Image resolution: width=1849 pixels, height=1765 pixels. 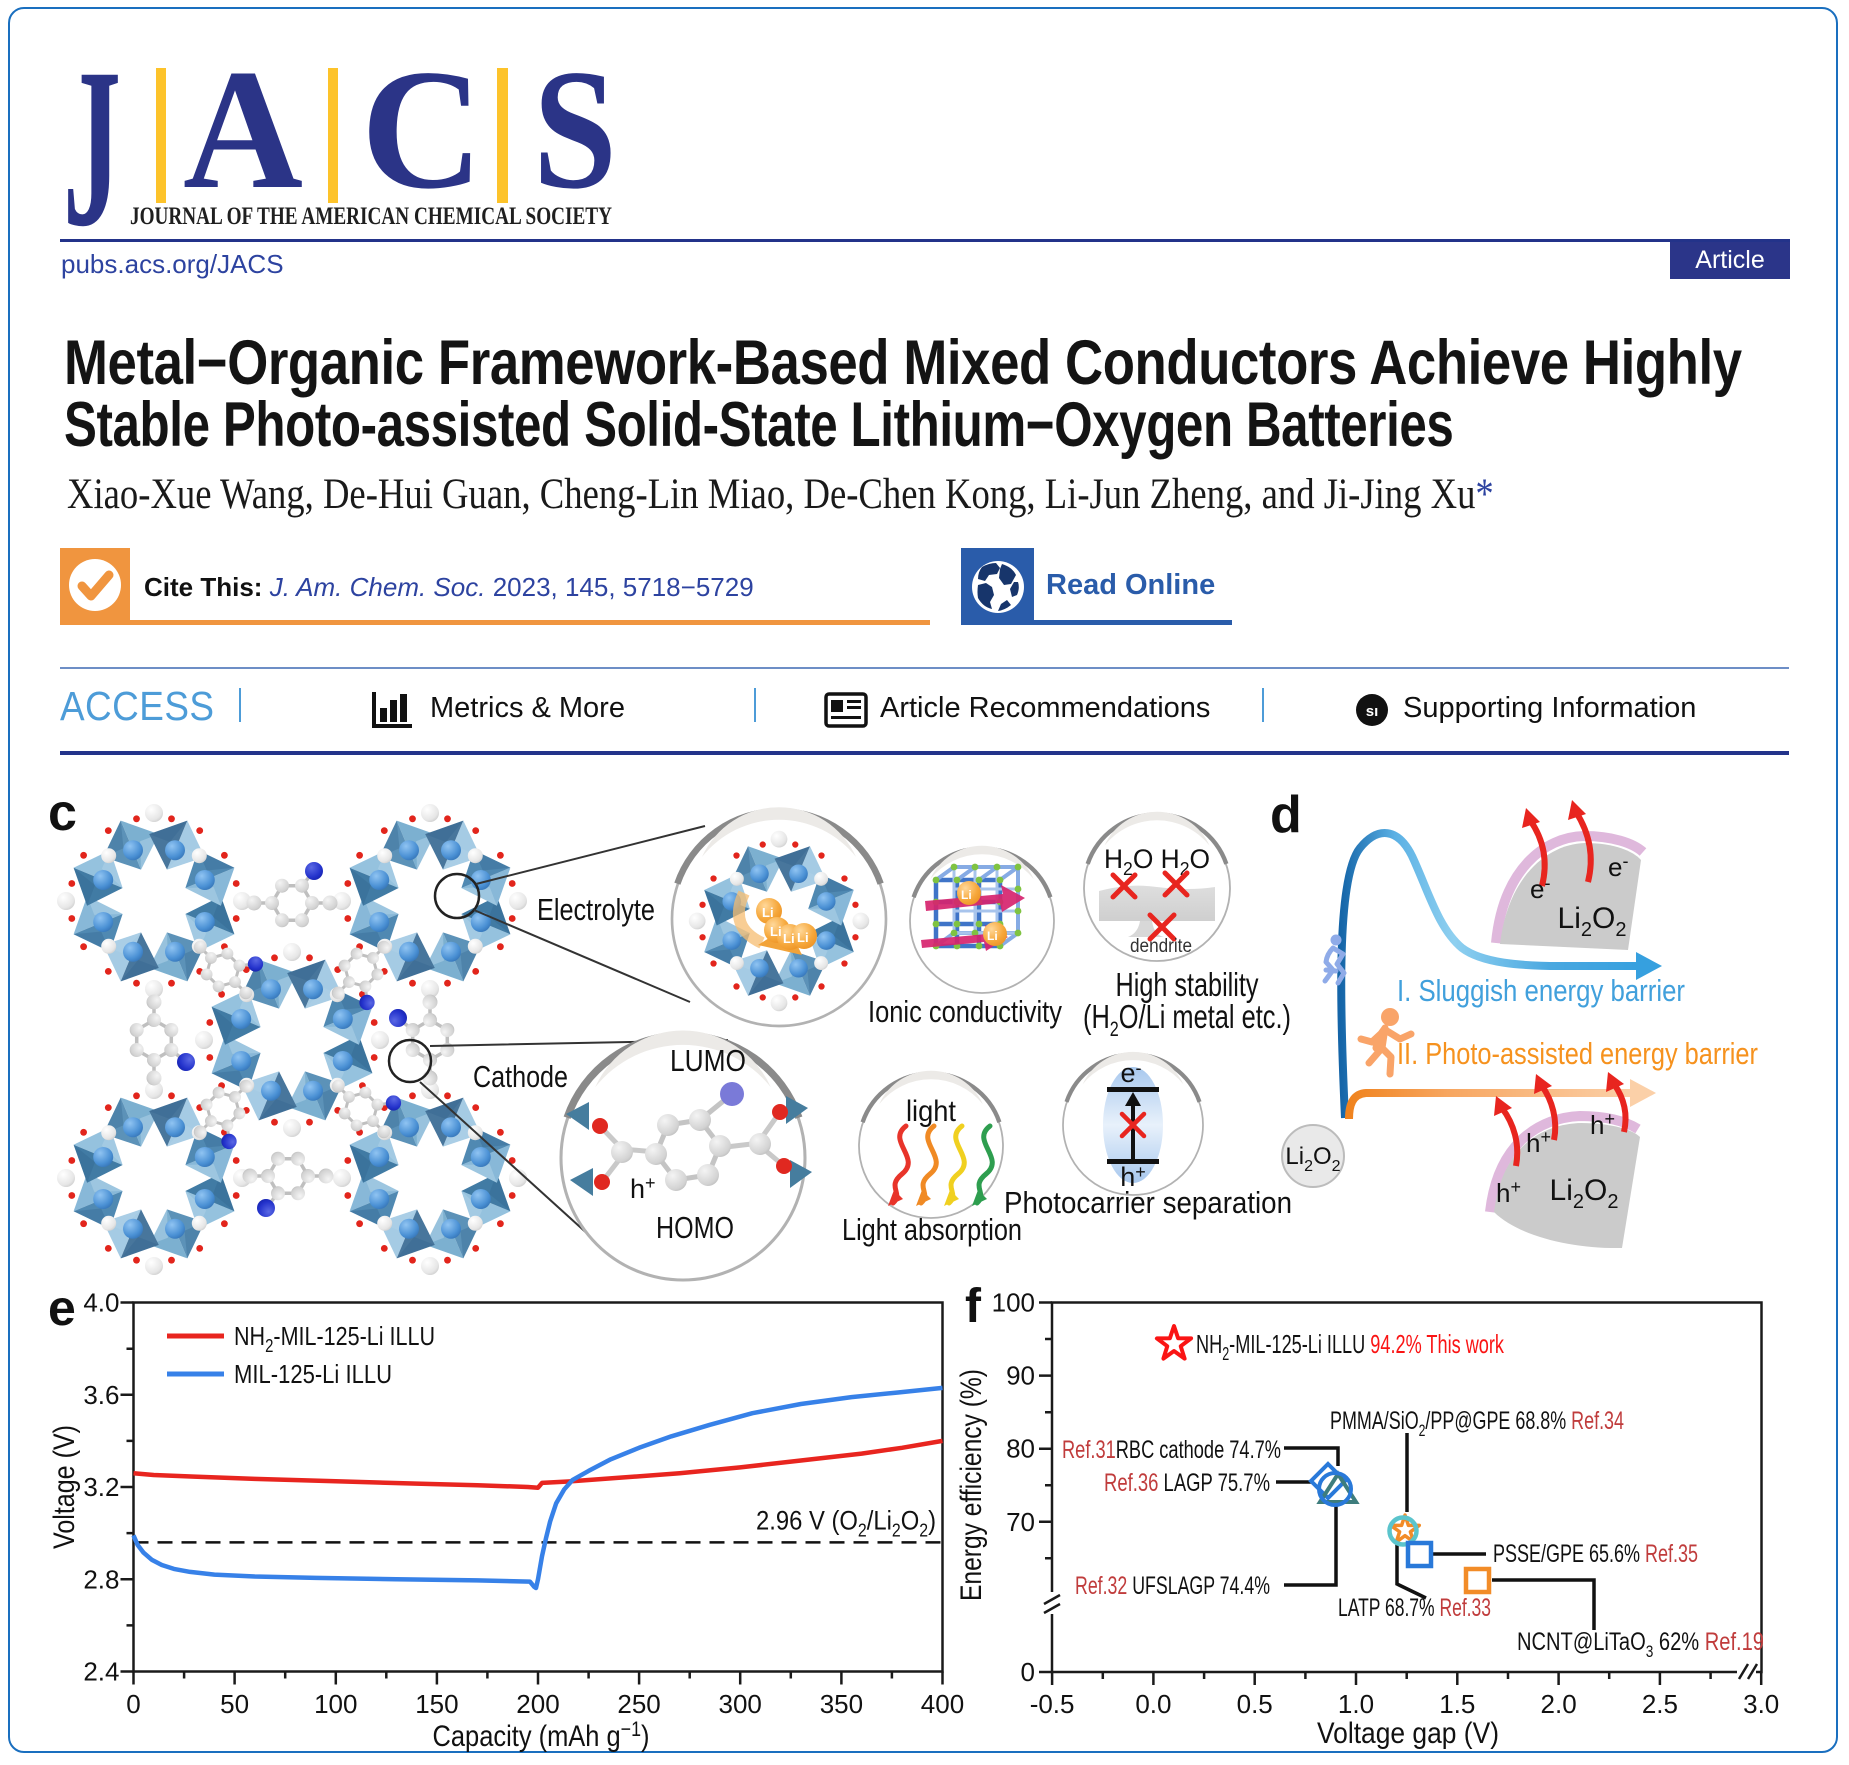 I want to click on svg-text: C, so click(x=422, y=130).